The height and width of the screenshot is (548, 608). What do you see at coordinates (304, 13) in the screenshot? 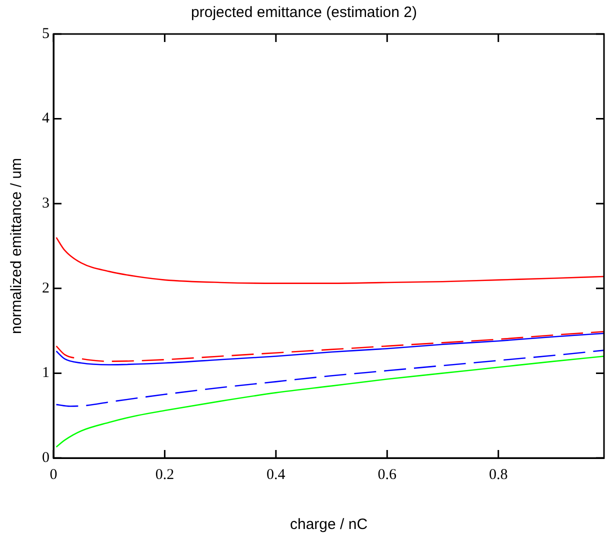
I see `chart-title: projected emittance (estimation 2)` at bounding box center [304, 13].